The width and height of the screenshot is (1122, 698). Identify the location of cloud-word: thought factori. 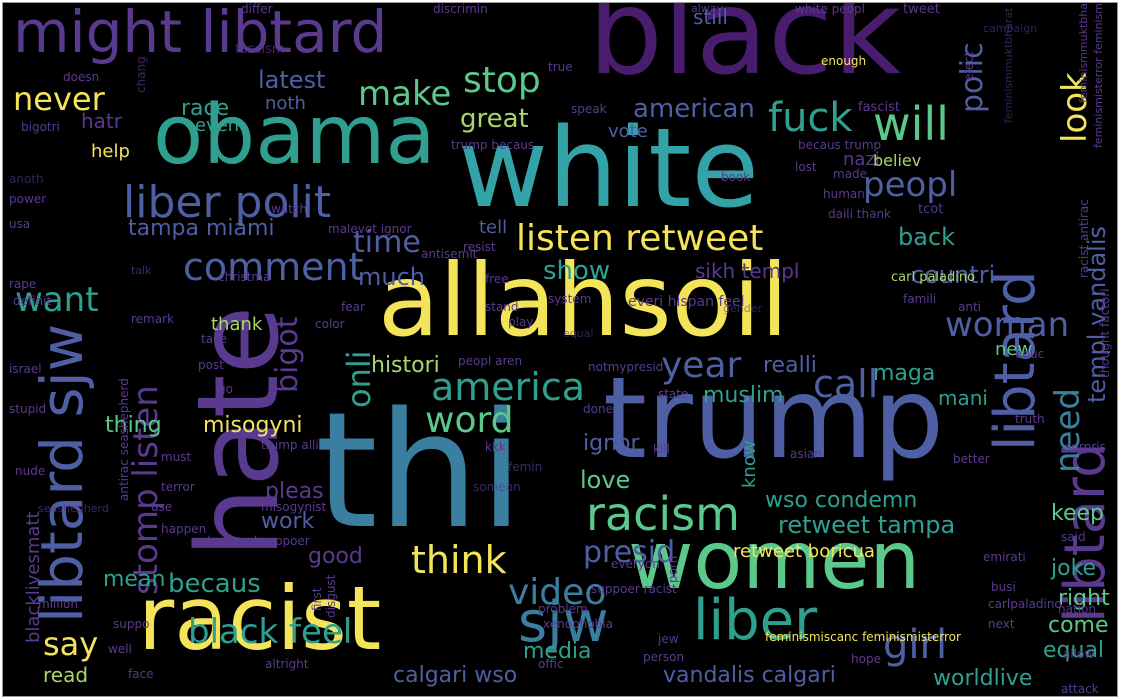
(1105, 333).